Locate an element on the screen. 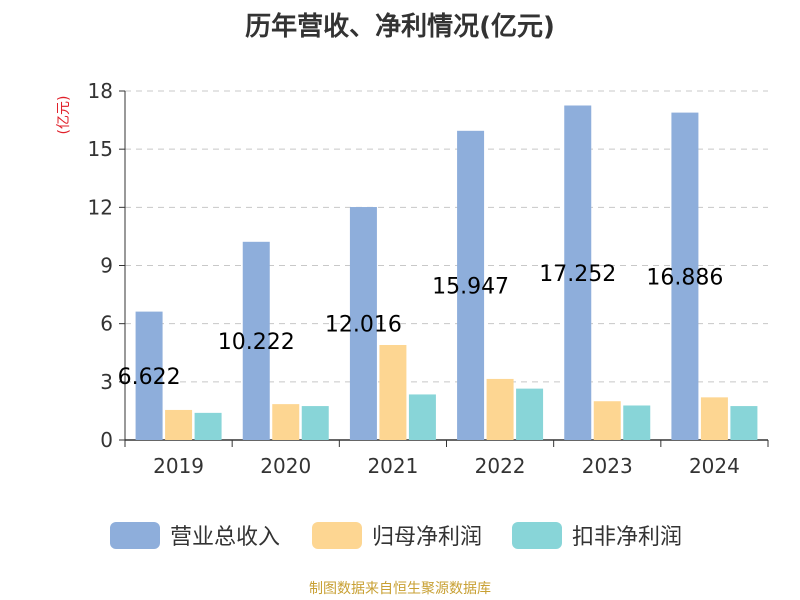 This screenshot has height=600, width=800. data-label: 15.947 is located at coordinates (470, 286).